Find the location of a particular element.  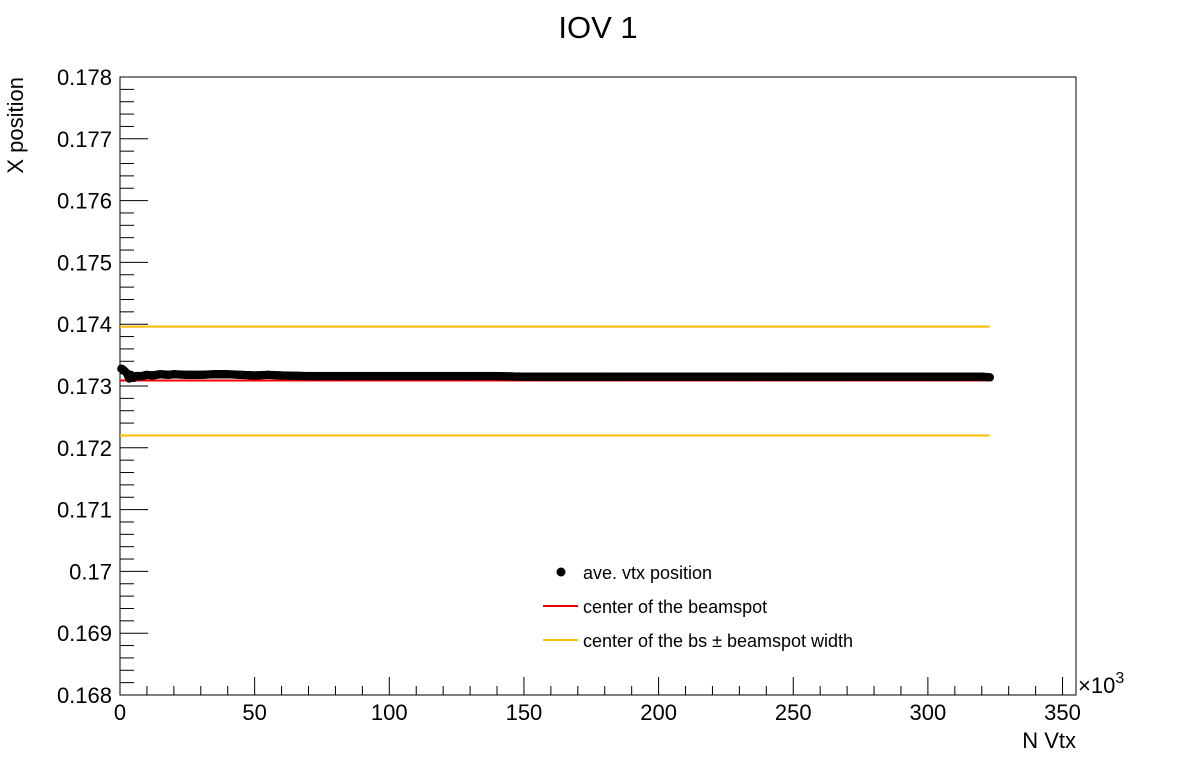

x-tick-label: 250 is located at coordinates (793, 712).